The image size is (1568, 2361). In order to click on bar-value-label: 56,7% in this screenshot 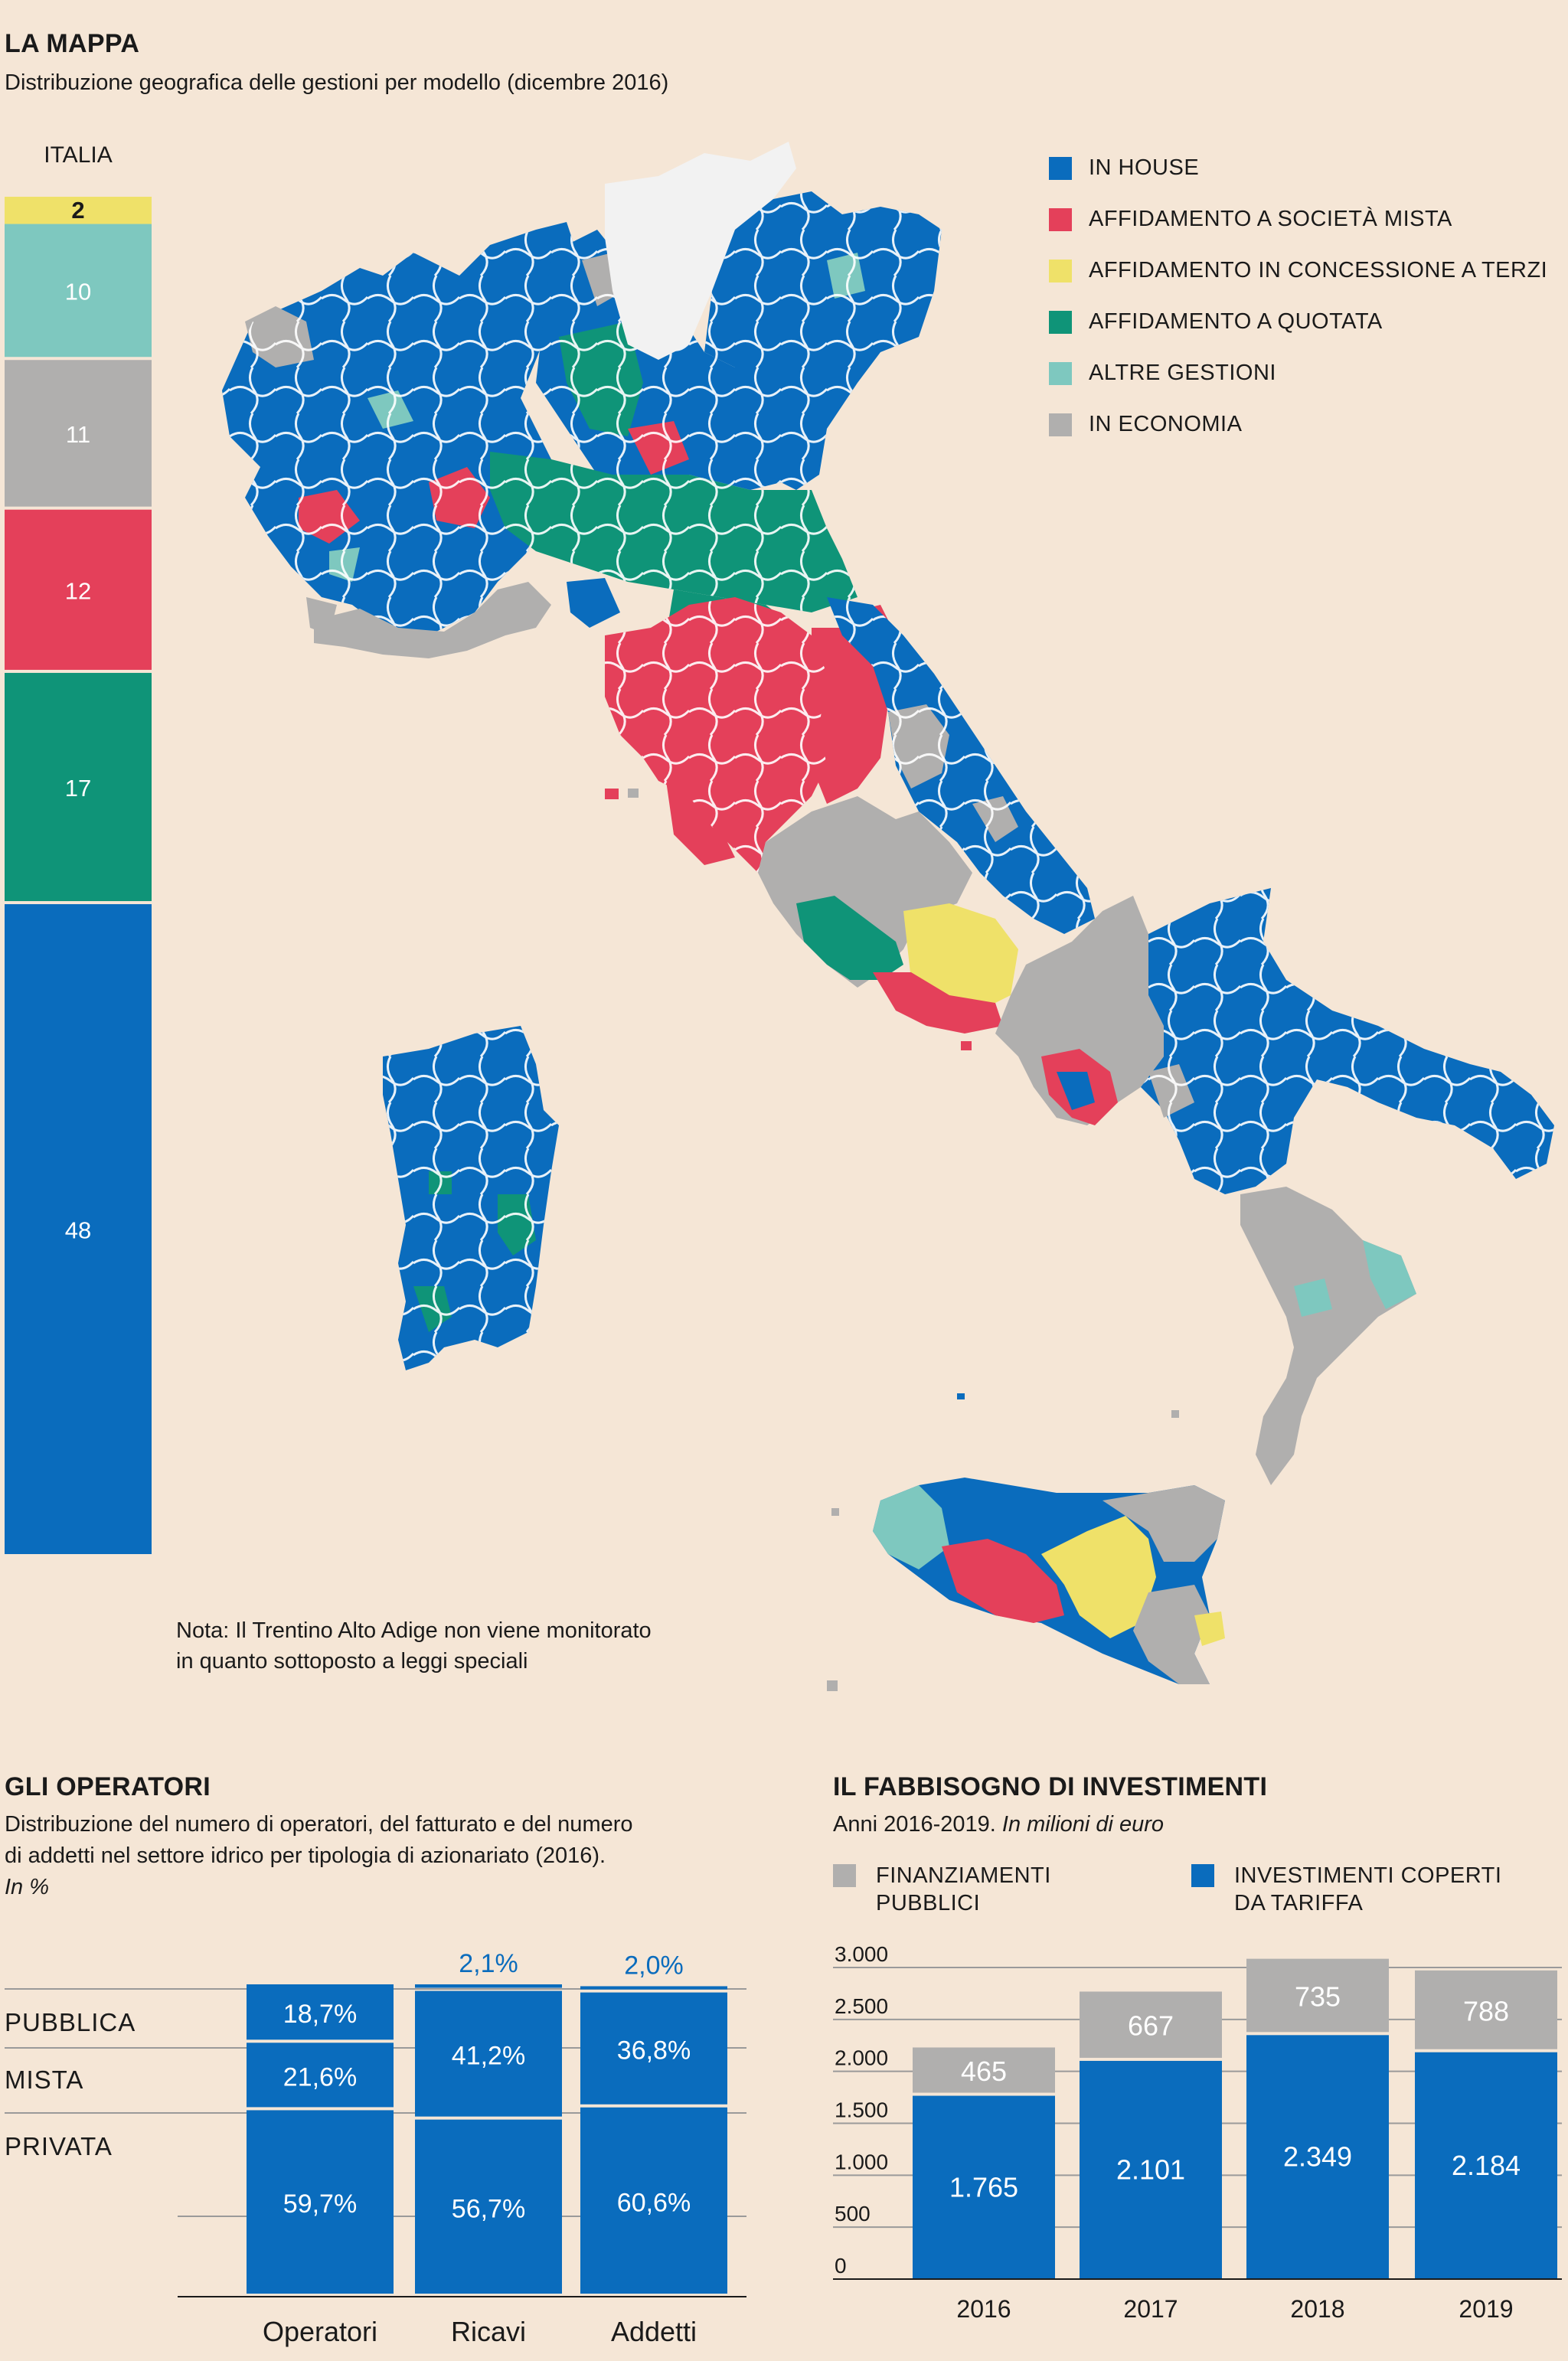, I will do `click(488, 2208)`.